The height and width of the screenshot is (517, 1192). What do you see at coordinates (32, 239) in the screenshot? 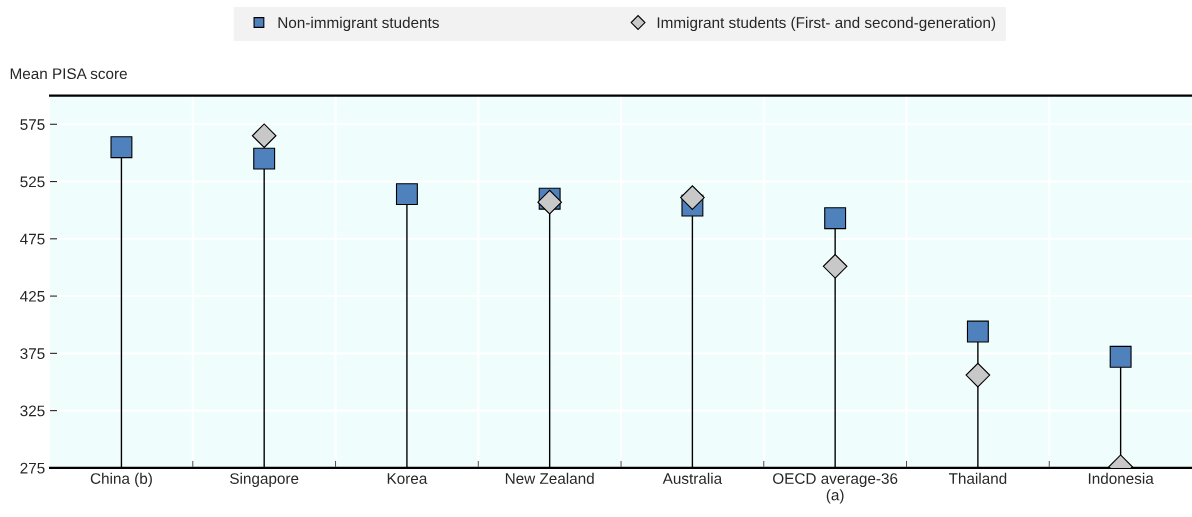
I see `y-tick-label: 475` at bounding box center [32, 239].